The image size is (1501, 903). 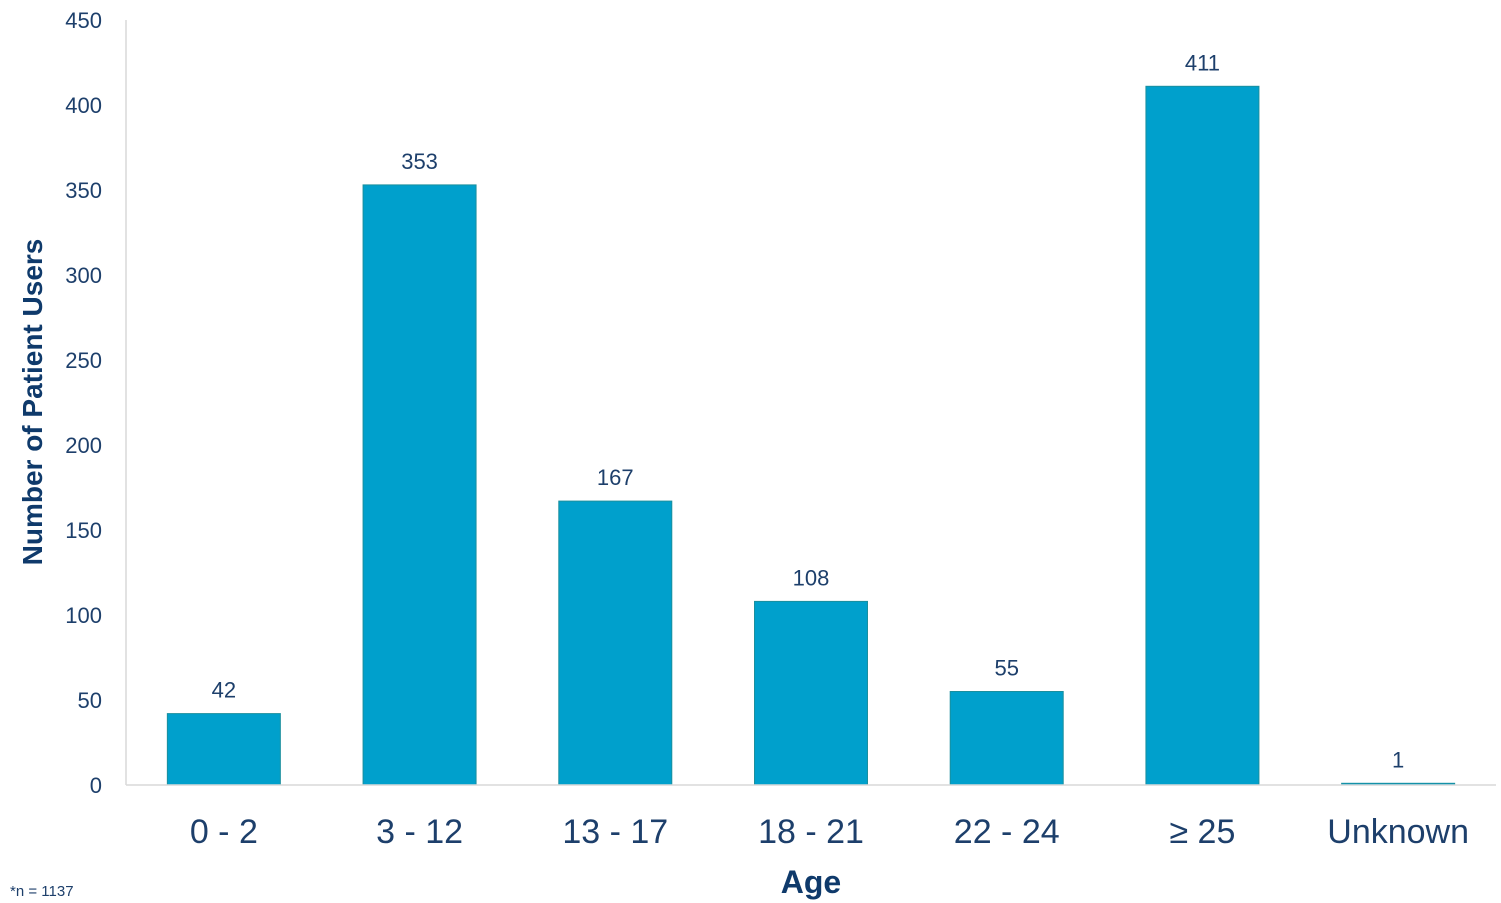 What do you see at coordinates (224, 832) in the screenshot?
I see `x-tick-label: 0 - 2` at bounding box center [224, 832].